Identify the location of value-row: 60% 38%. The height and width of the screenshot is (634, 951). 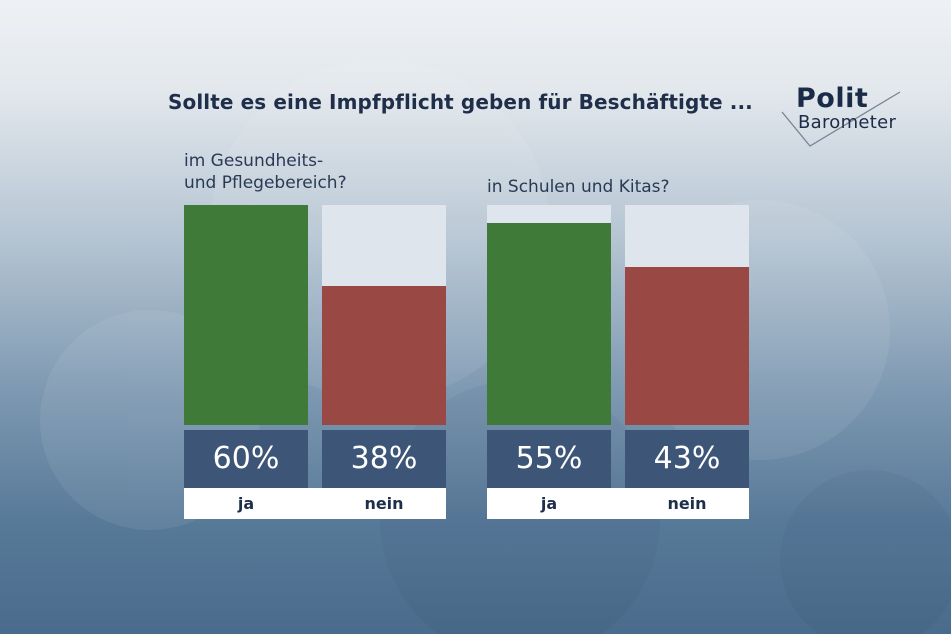
(315, 459).